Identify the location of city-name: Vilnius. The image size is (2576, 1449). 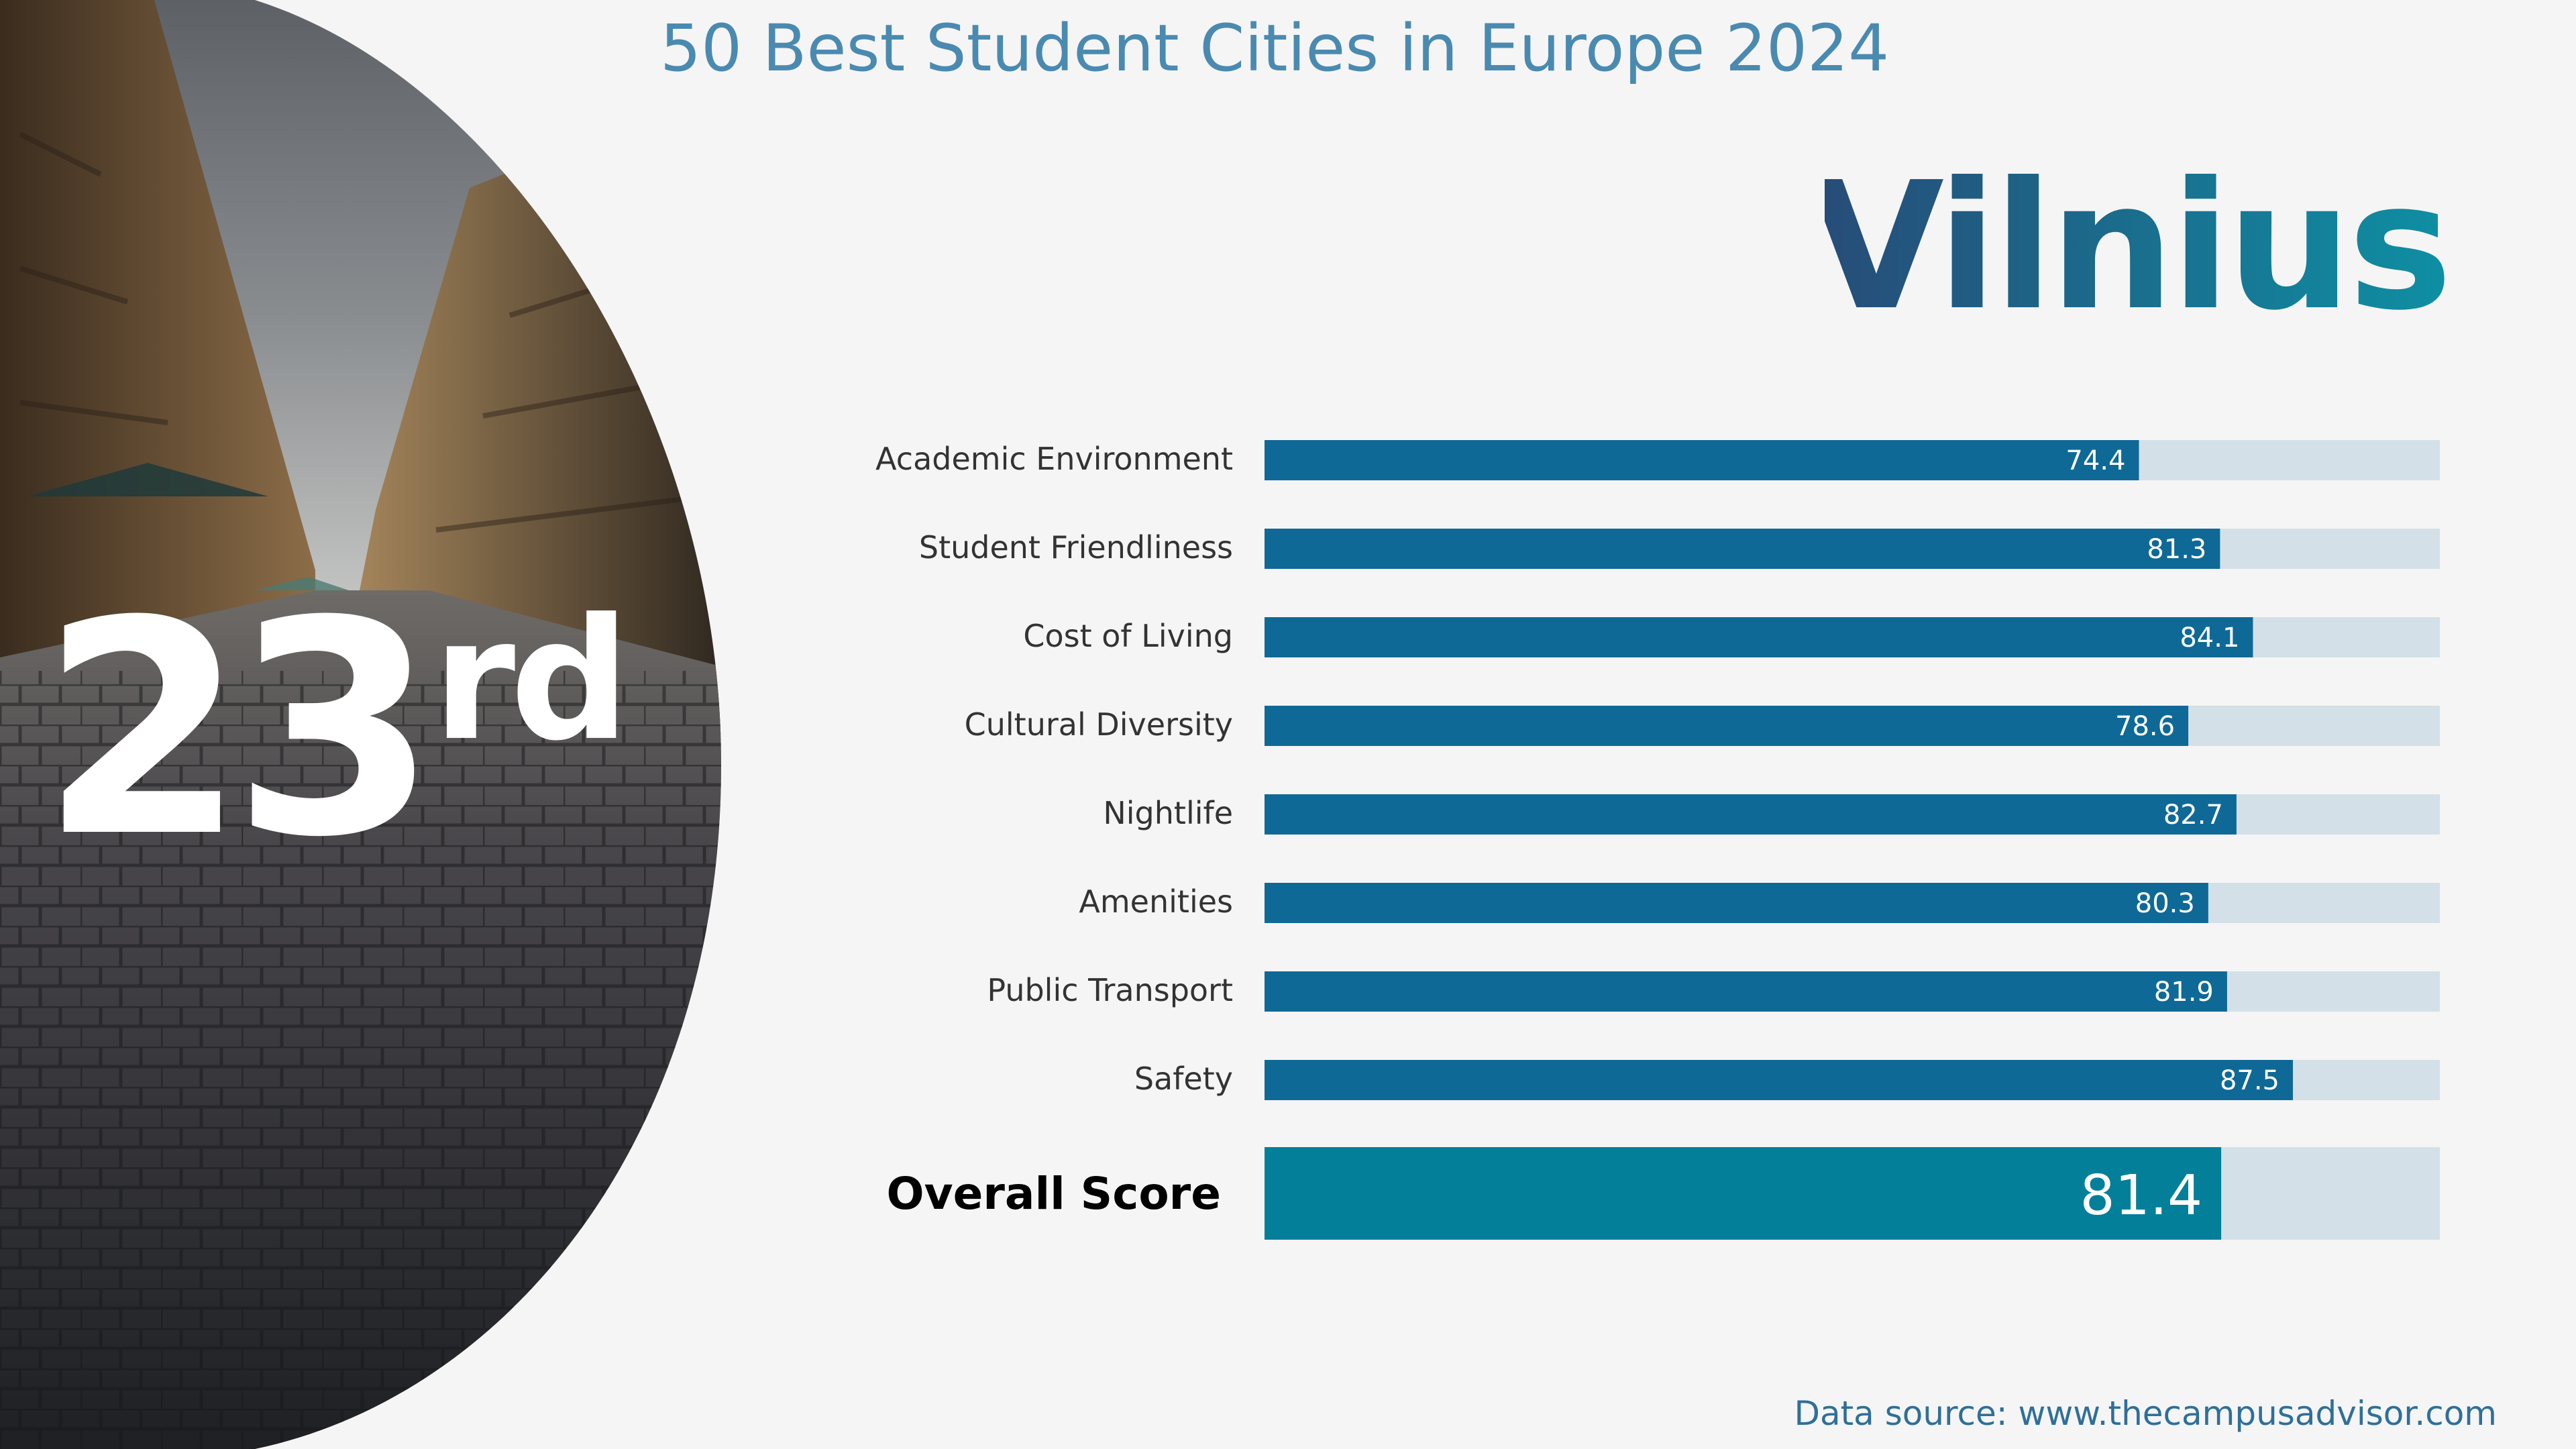
(2137, 239).